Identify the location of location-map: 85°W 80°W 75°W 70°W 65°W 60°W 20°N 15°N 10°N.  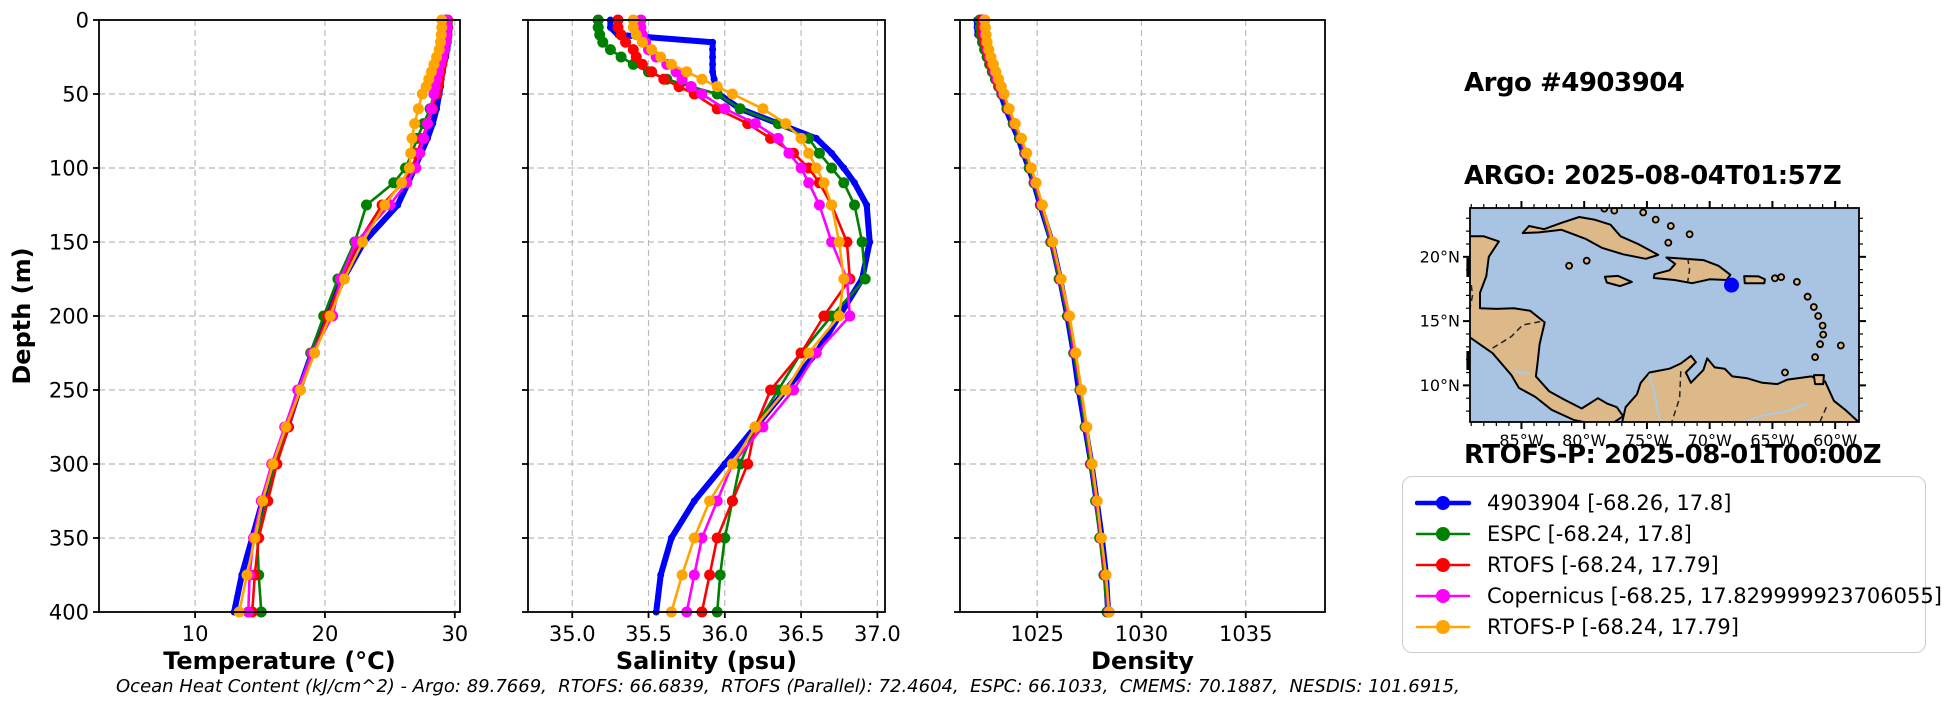
(1643, 325).